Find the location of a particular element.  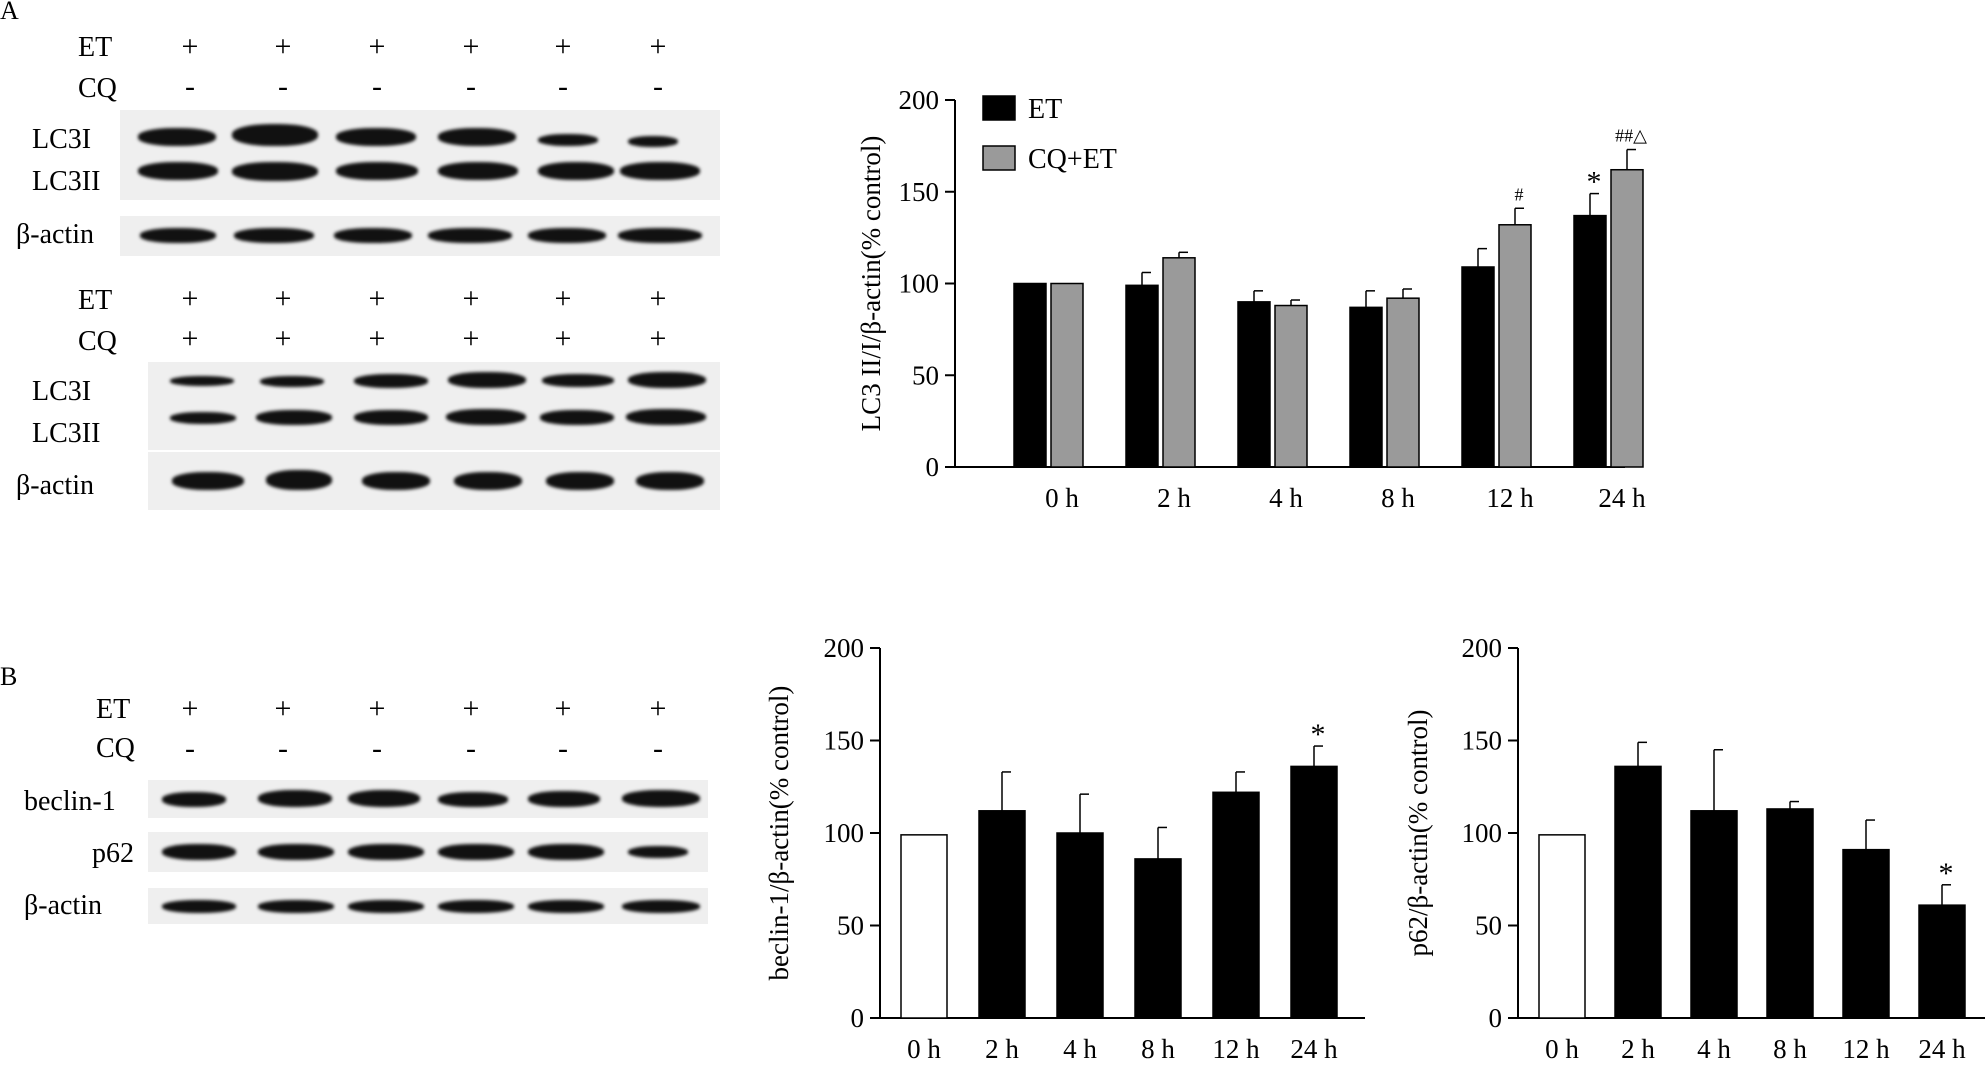

significance-mark: ##△ is located at coordinates (1631, 136).